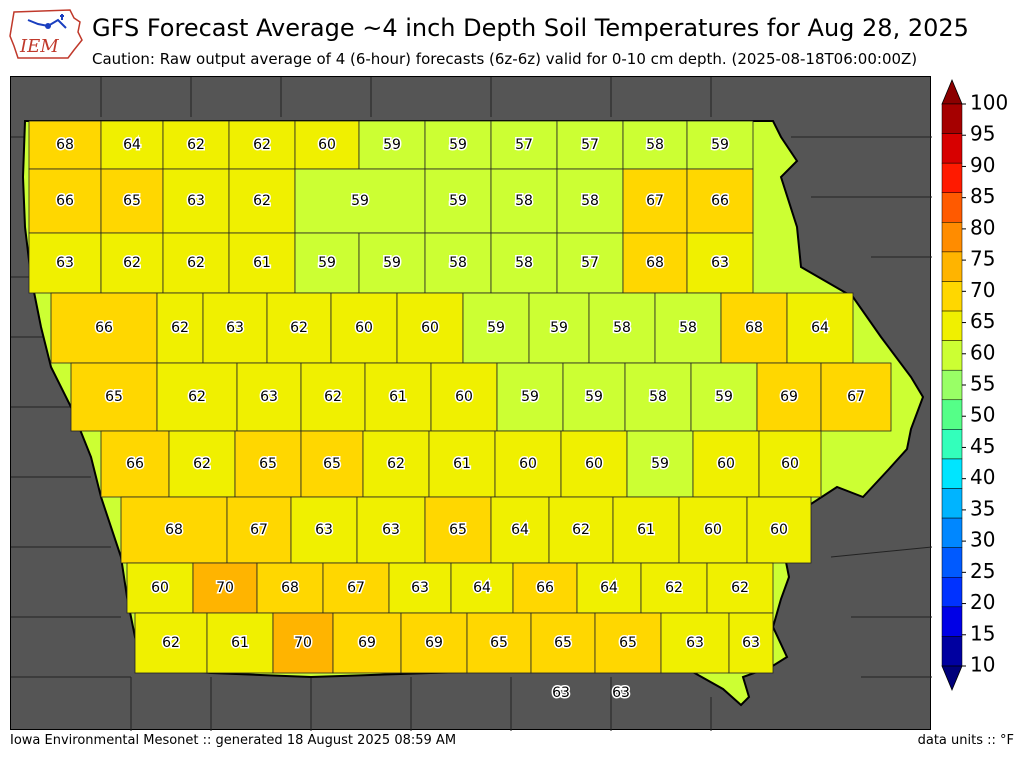 Image resolution: width=1024 pixels, height=768 pixels. What do you see at coordinates (982, 508) in the screenshot?
I see `colorbar-tick-label: 35` at bounding box center [982, 508].